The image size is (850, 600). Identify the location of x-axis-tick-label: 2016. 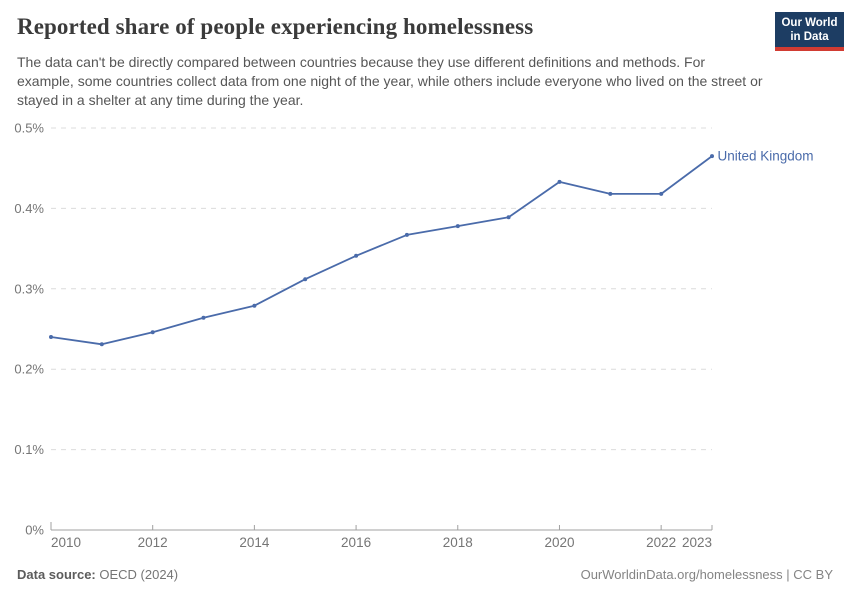
(356, 542).